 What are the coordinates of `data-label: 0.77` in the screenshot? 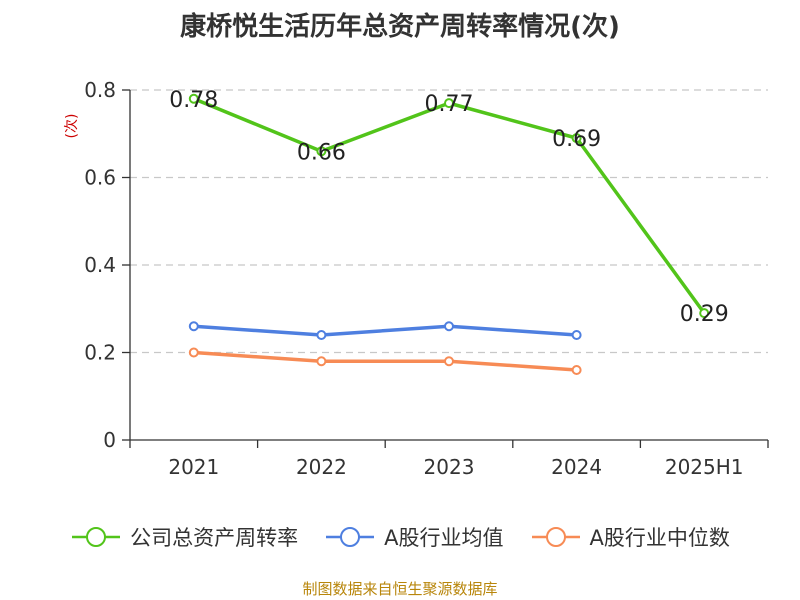 It's located at (449, 104).